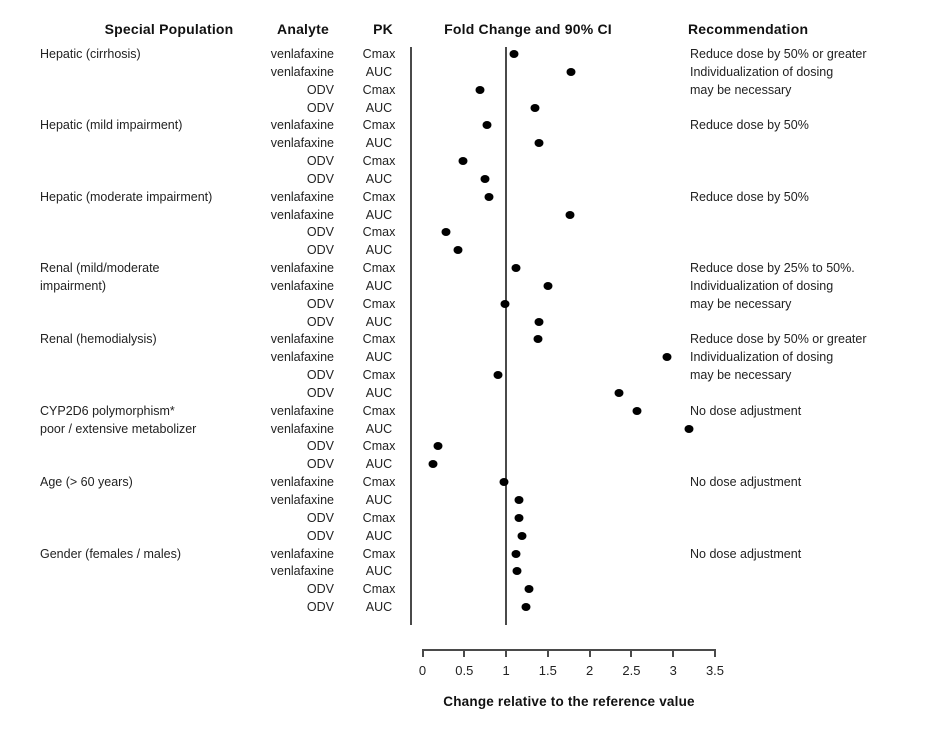 This screenshot has width=951, height=729. Describe the element at coordinates (383, 29) in the screenshot. I see `header-pk: PK` at that location.